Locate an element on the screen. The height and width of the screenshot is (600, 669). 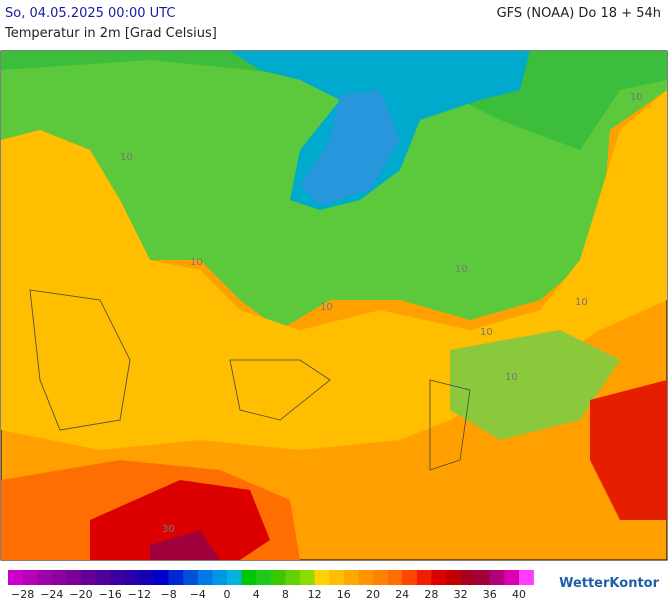
legend-label: 20 is located at coordinates (373, 594).